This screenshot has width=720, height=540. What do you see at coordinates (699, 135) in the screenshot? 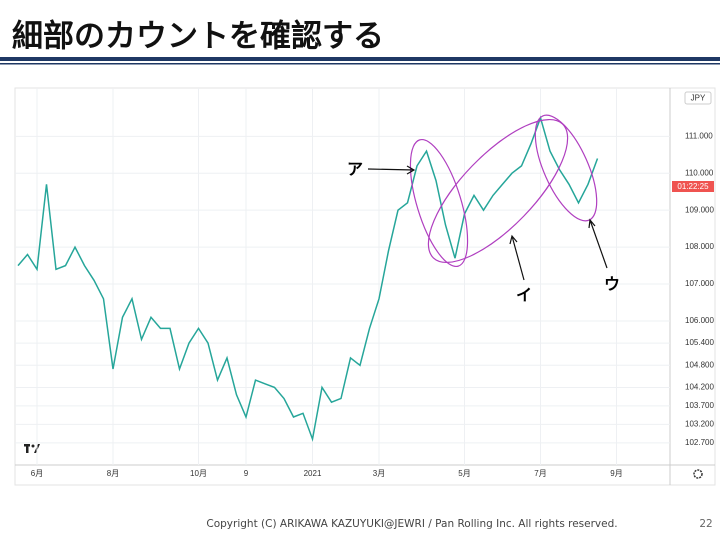
I see `y-tick-label: 111.000` at bounding box center [699, 135].